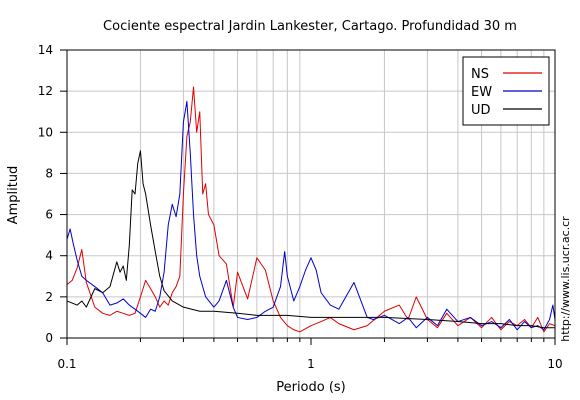 This screenshot has width=580, height=400. What do you see at coordinates (49, 173) in the screenshot?
I see `y-tick-label: 8` at bounding box center [49, 173].